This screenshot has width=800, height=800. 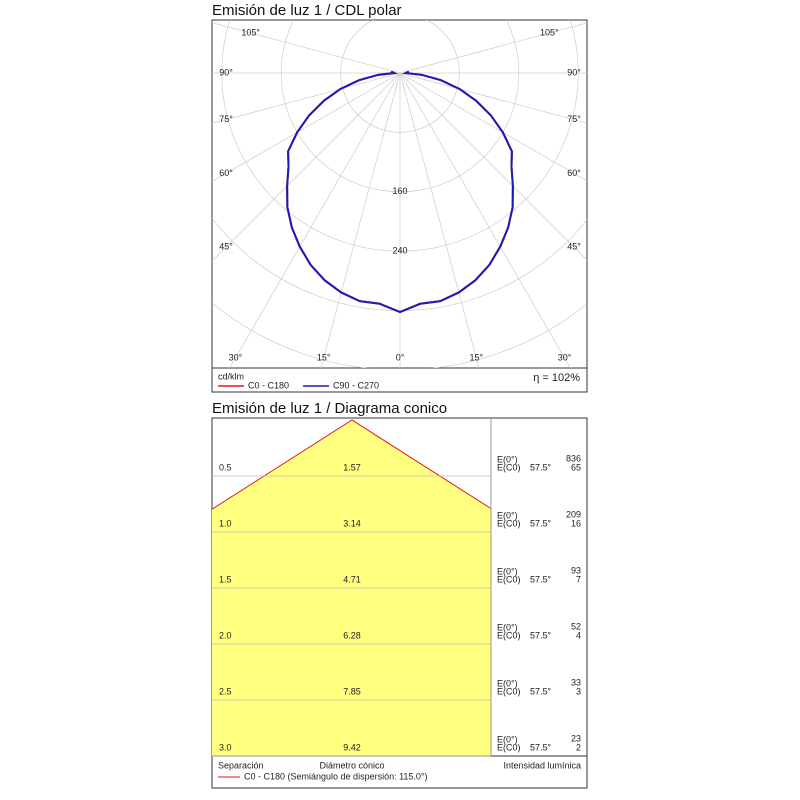 What do you see at coordinates (399, 251) in the screenshot?
I see `radial-label: 240` at bounding box center [399, 251].